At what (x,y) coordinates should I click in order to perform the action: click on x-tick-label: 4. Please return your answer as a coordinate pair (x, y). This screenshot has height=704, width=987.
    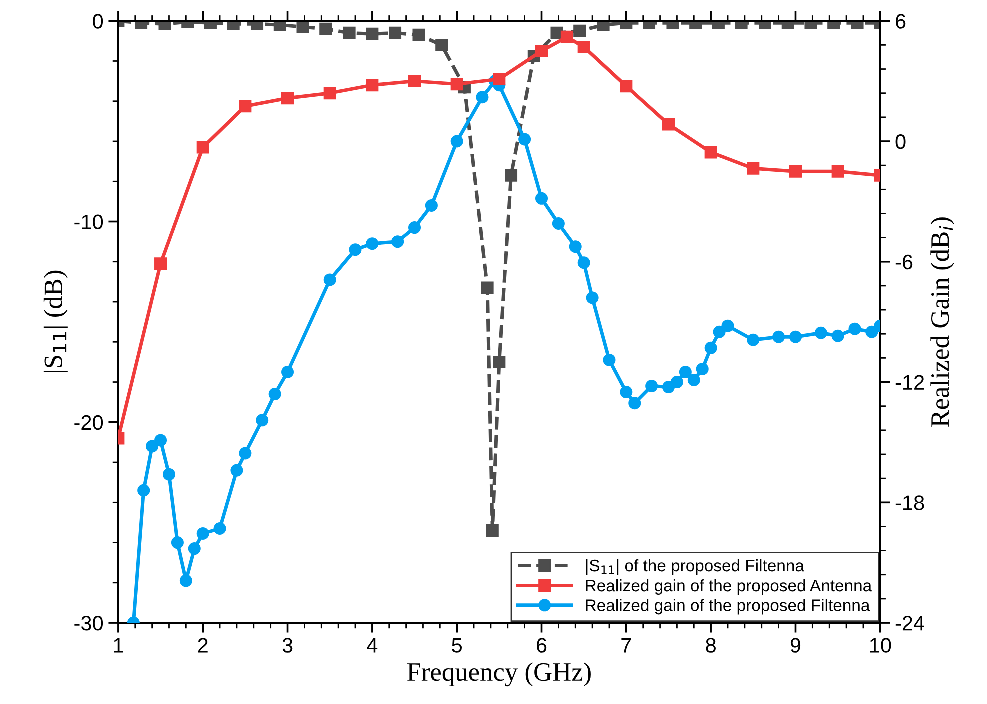
    Looking at the image, I should click on (372, 645).